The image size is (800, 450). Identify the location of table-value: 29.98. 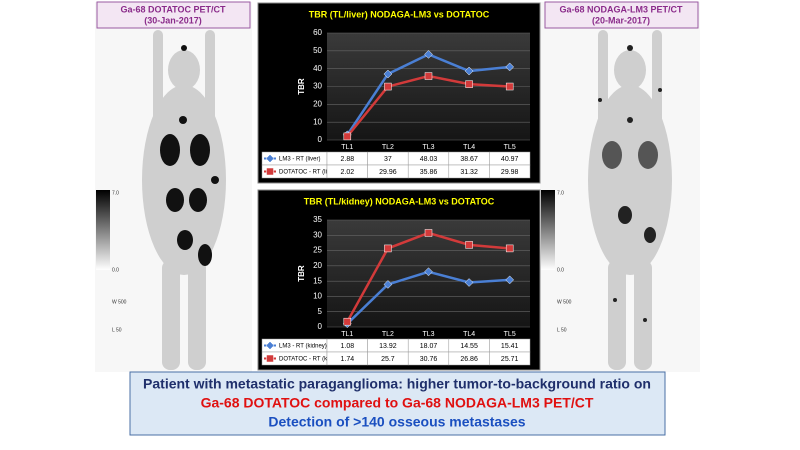
(510, 172).